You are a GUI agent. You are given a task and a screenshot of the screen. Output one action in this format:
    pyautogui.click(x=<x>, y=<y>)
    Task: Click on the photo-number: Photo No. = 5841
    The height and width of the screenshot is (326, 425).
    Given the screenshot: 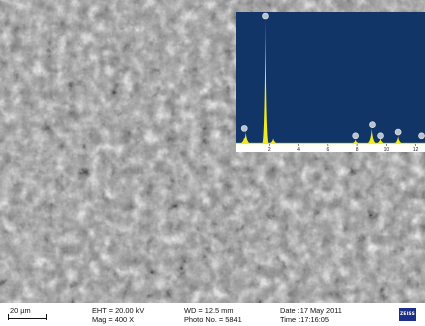 What is the action you would take?
    pyautogui.click(x=213, y=319)
    